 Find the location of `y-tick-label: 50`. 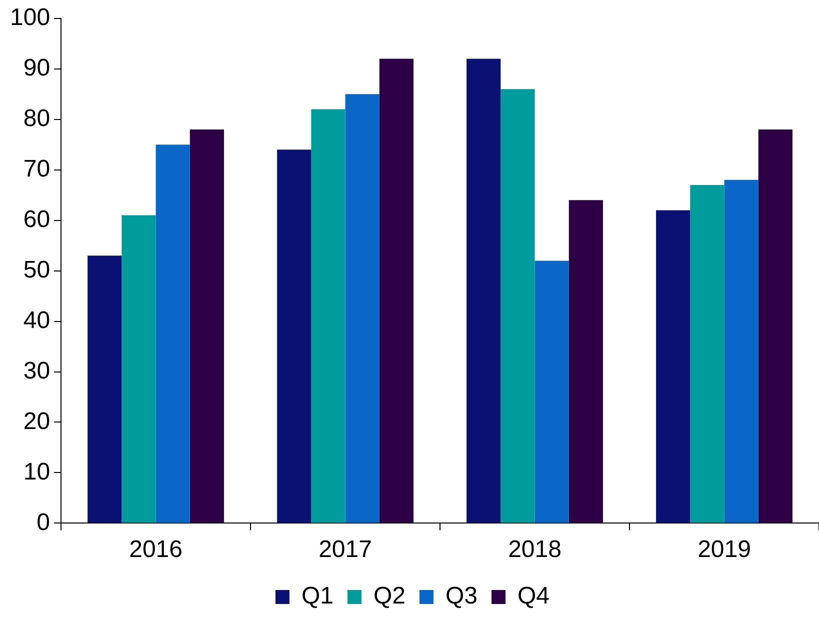

y-tick-label: 50 is located at coordinates (36, 270).